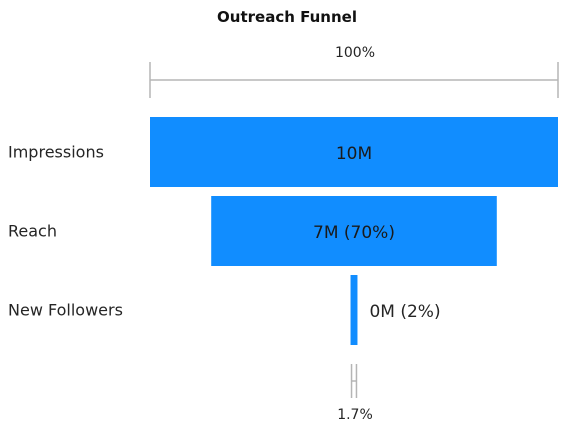 The image size is (576, 438). Describe the element at coordinates (354, 80) in the screenshot. I see `top-percent-bracket` at that location.